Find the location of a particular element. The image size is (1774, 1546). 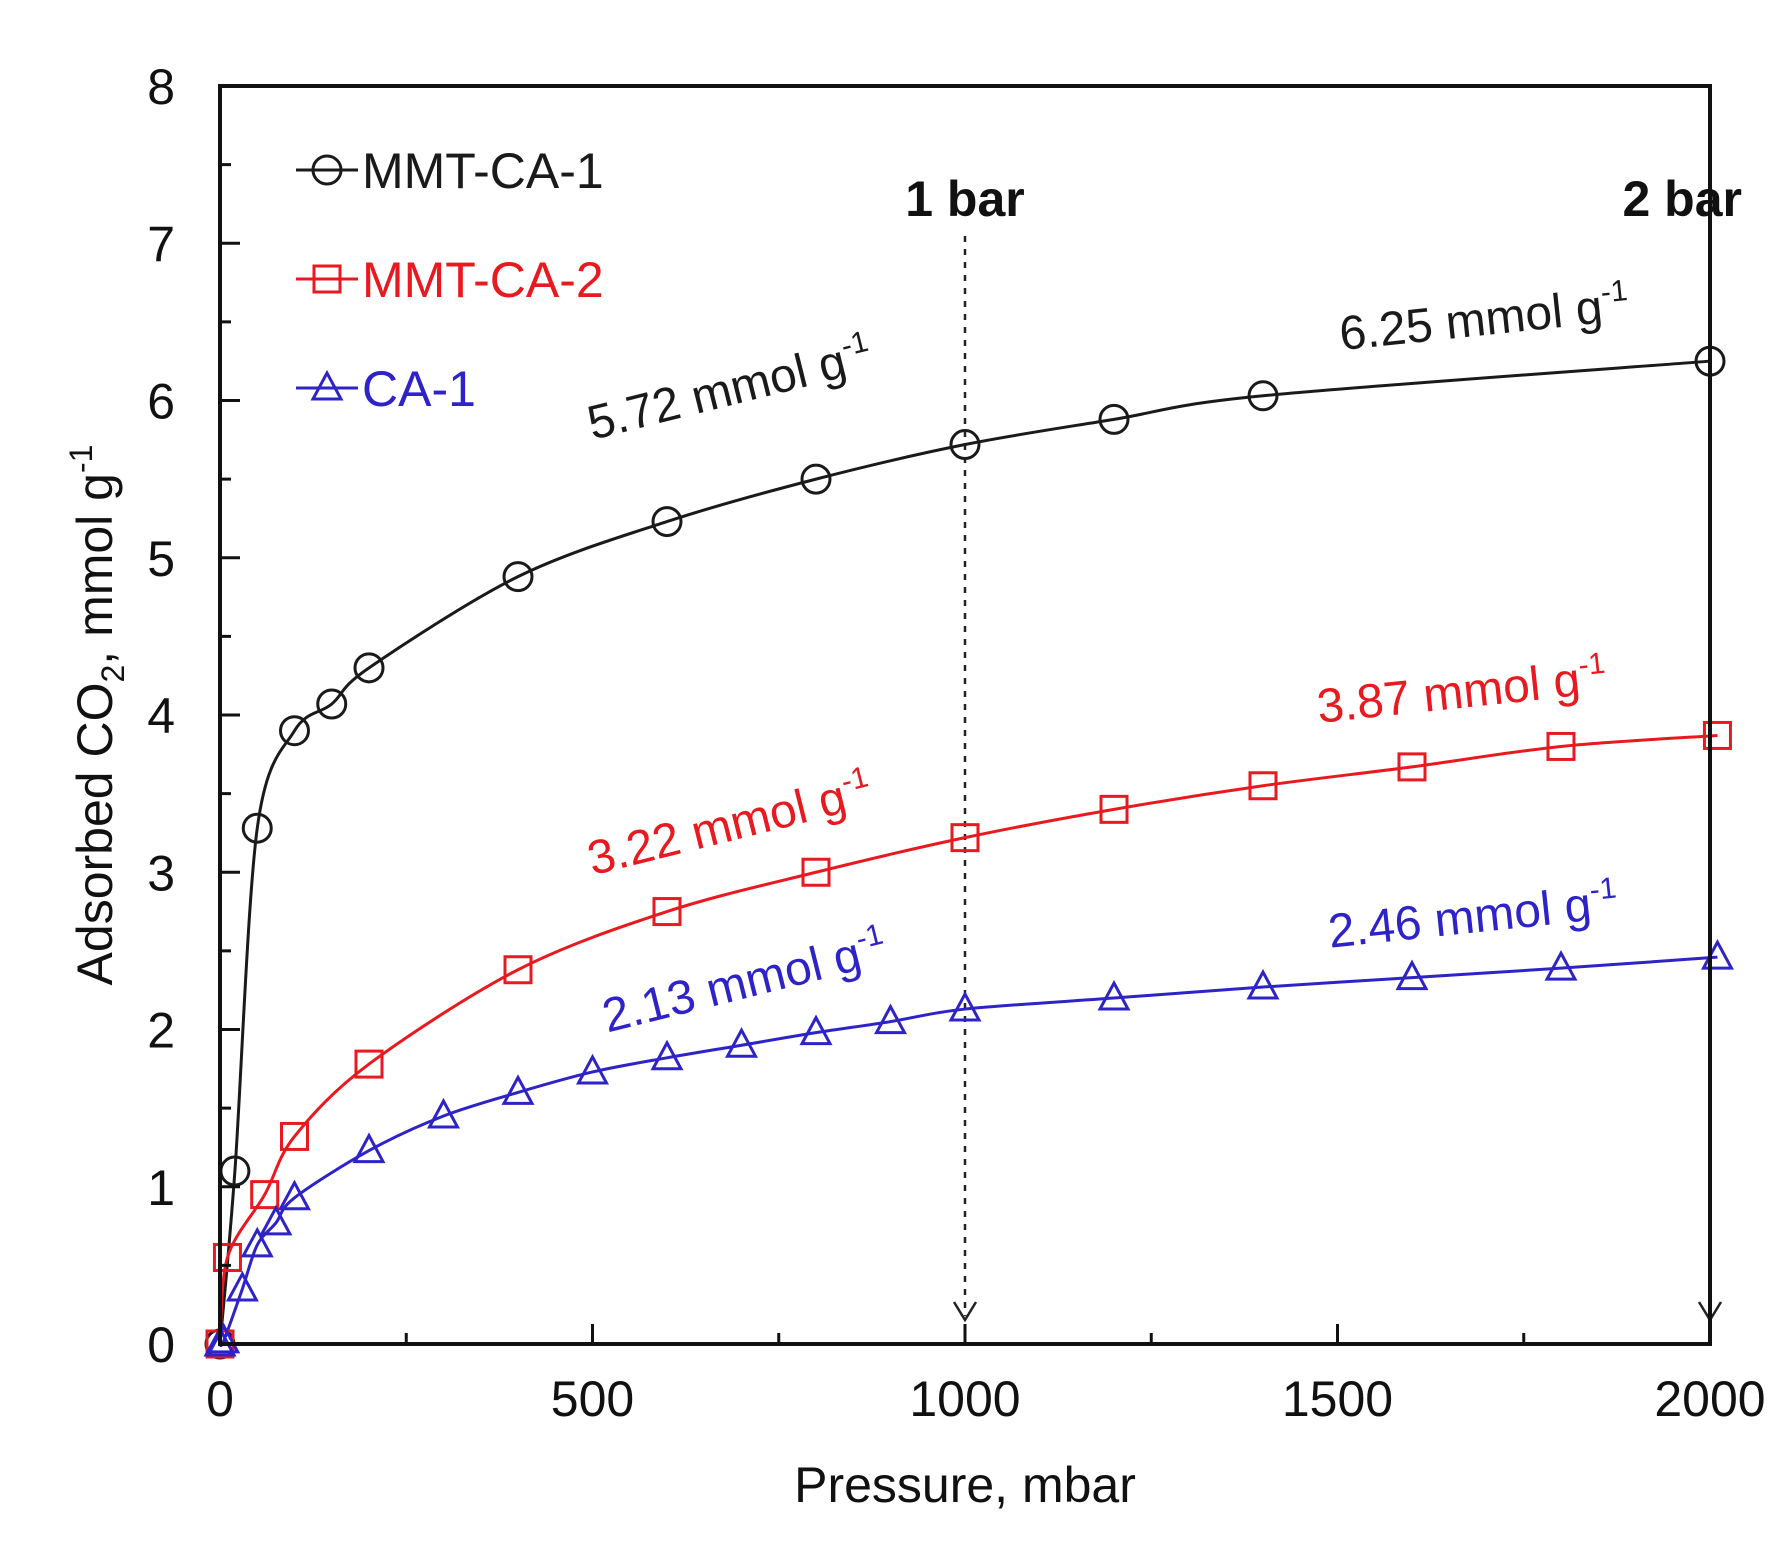

y-tick-label: 4 is located at coordinates (161, 716).